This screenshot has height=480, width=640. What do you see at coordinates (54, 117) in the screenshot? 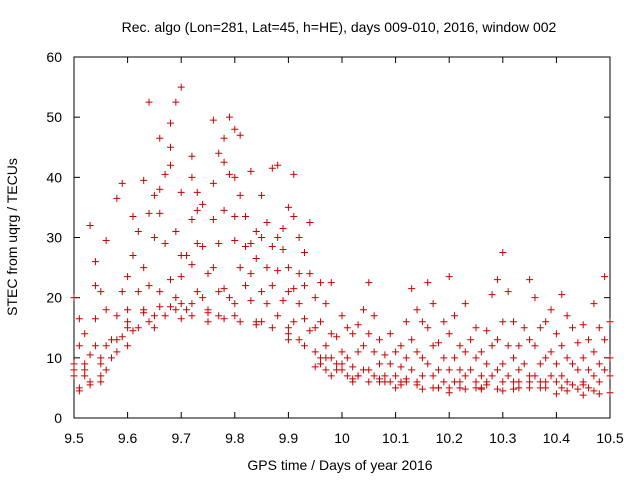
I see `y-tick-label: 50` at bounding box center [54, 117].